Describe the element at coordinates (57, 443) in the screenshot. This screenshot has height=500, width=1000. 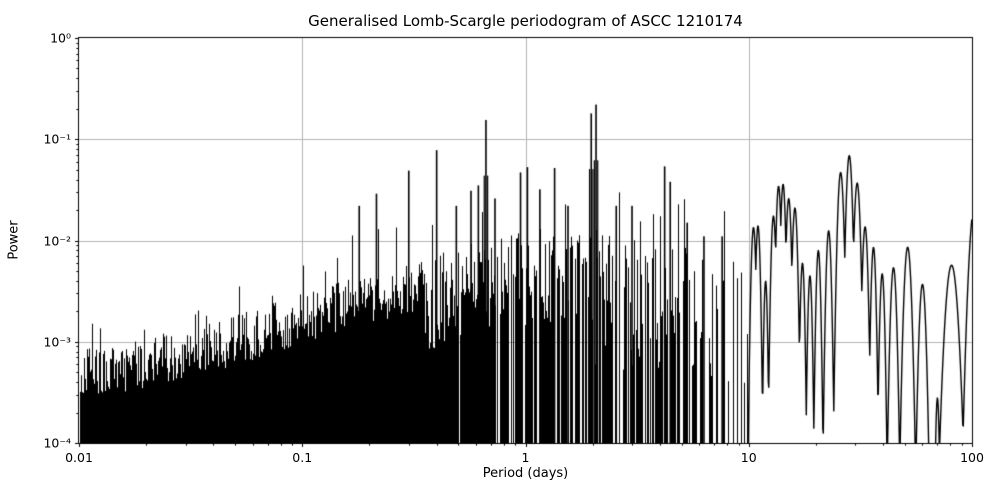
I see `y-tick-label: 10⁻⁴` at that location.